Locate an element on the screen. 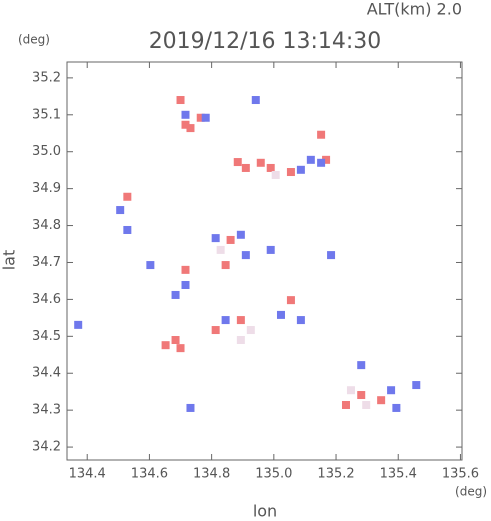 The image size is (491, 521). y-unit: (deg) is located at coordinates (34, 40).